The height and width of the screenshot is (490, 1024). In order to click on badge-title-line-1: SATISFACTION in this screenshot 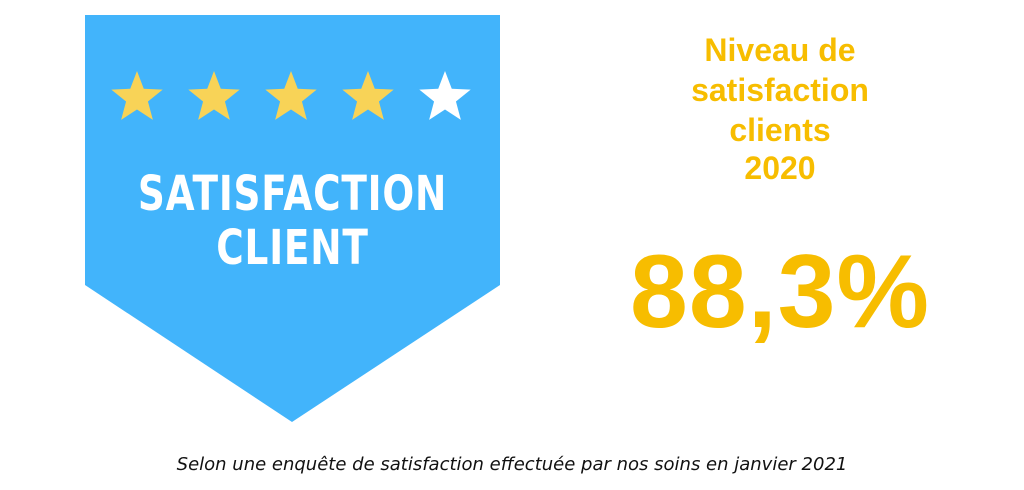, I will do `click(292, 194)`.